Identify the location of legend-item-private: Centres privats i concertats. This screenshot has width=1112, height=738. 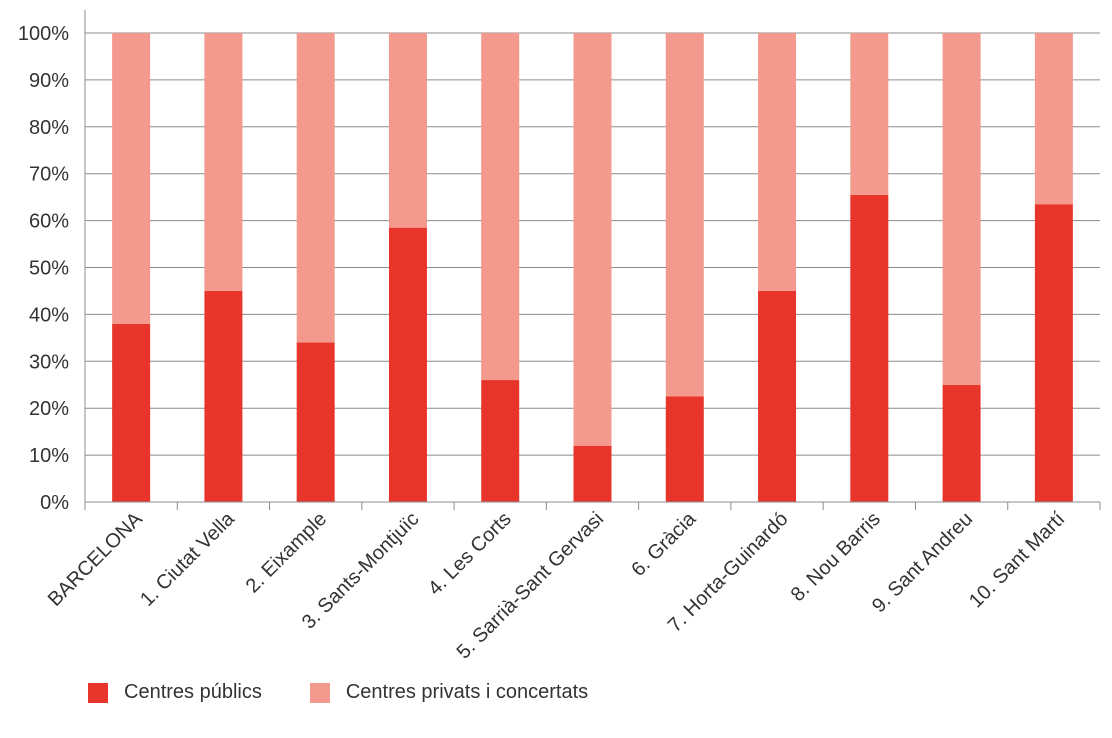
(449, 692).